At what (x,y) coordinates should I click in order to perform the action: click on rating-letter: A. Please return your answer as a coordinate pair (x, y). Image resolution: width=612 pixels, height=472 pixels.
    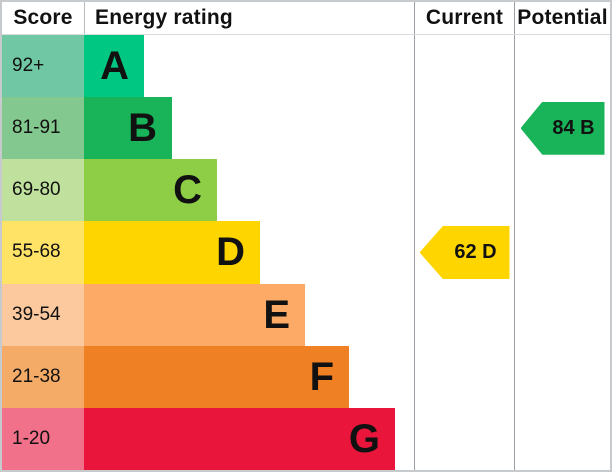
    Looking at the image, I should click on (114, 66).